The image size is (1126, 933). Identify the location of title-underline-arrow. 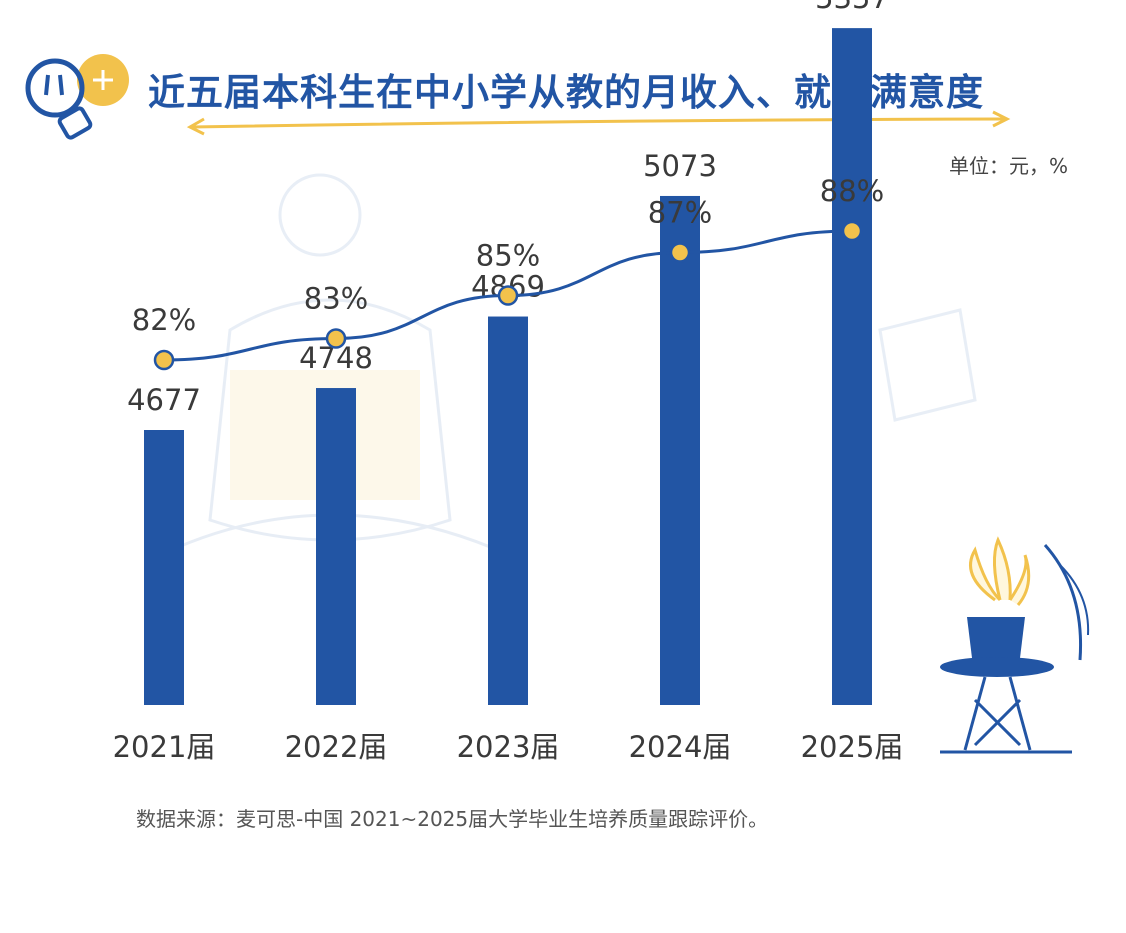
(598, 123).